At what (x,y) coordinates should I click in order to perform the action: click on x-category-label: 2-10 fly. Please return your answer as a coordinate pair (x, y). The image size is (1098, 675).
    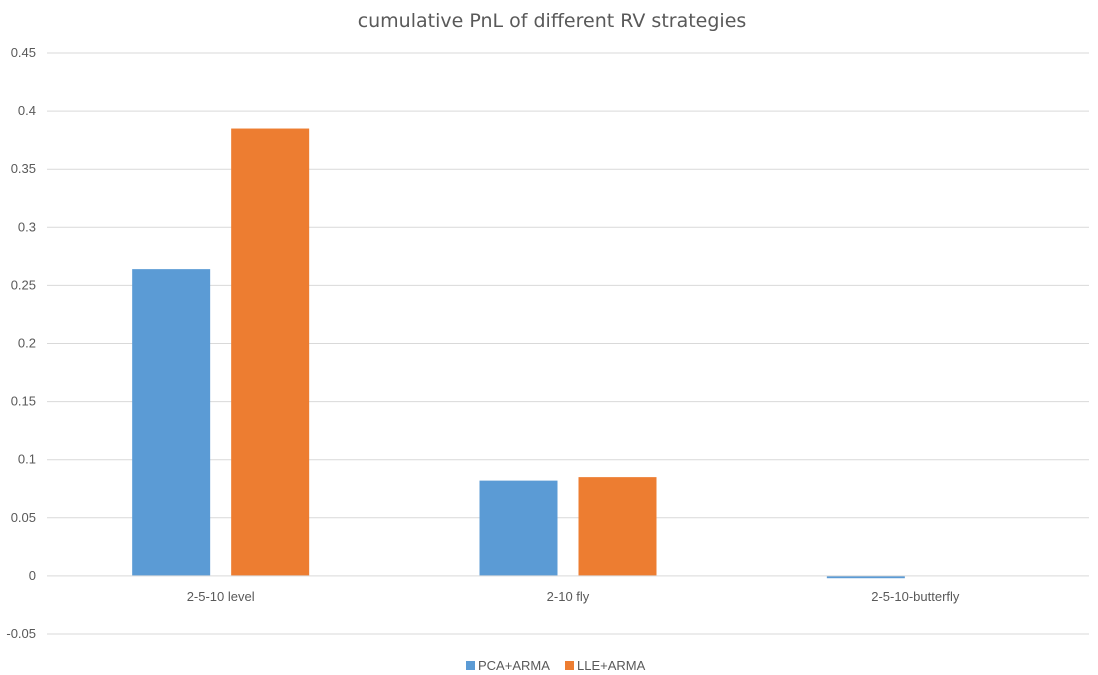
    Looking at the image, I should click on (568, 596).